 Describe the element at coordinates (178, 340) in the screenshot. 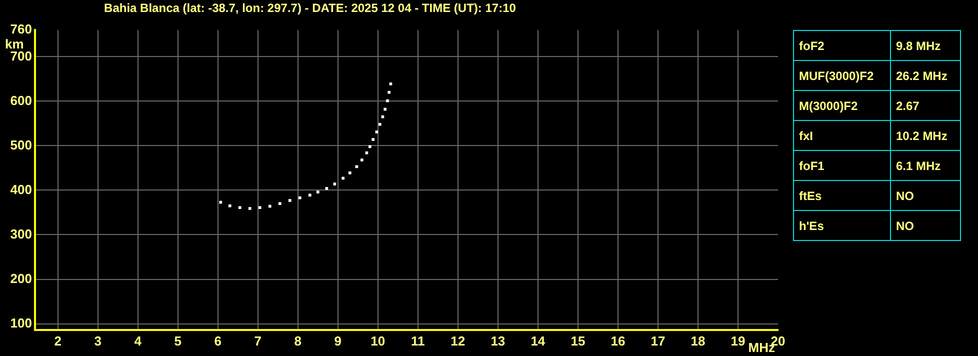

I see `x-tick-label: 5` at that location.